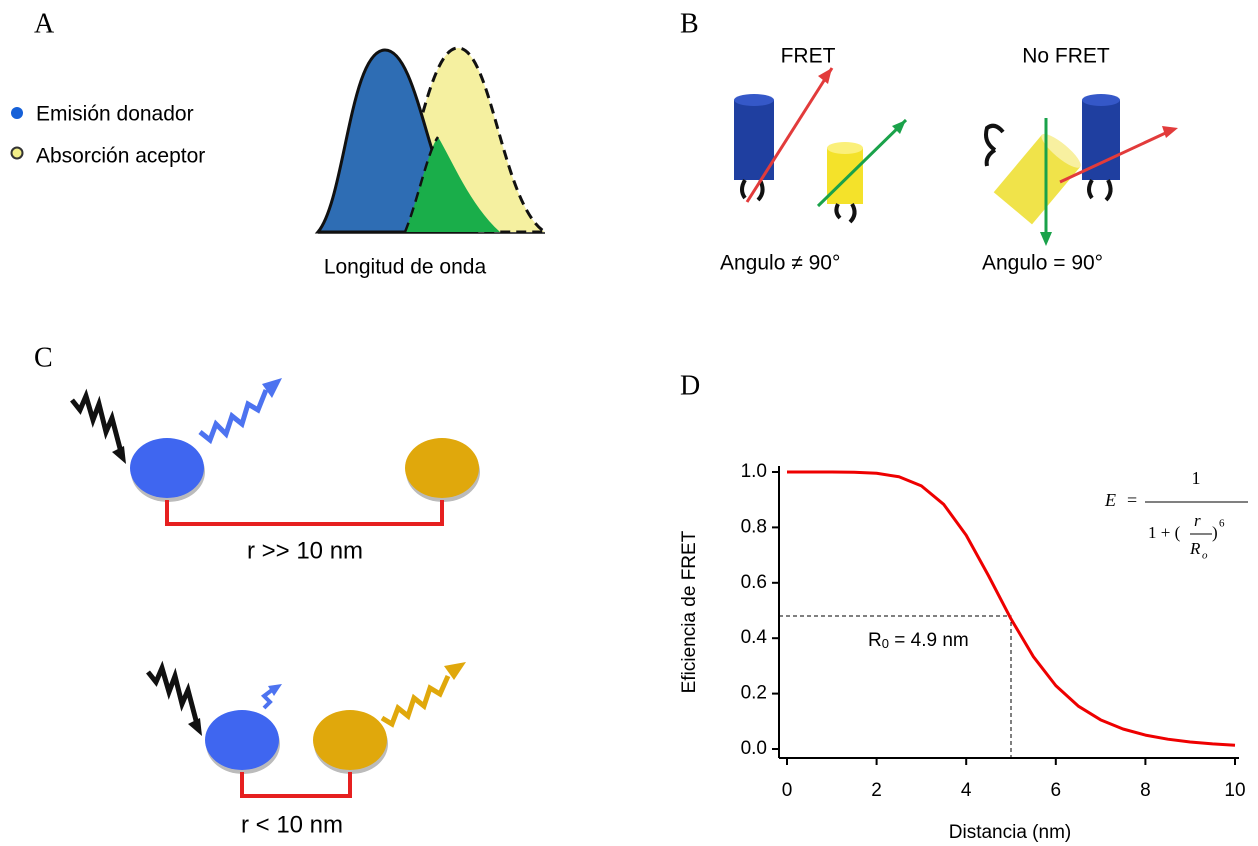 The height and width of the screenshot is (846, 1258). Describe the element at coordinates (1197, 520) in the screenshot. I see `formula: r` at that location.